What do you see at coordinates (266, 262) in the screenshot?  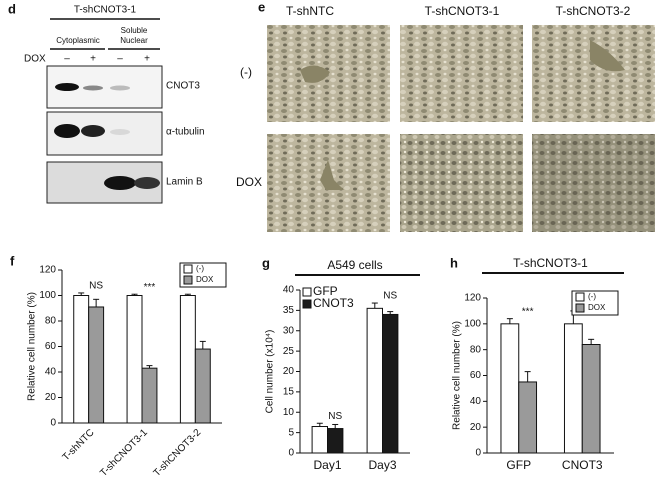 I see `panel-label: g` at bounding box center [266, 262].